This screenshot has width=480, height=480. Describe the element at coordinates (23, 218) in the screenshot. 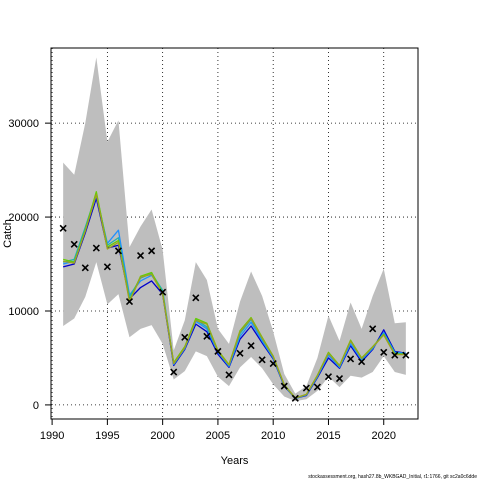

I see `y-tick-label: 20000` at that location.